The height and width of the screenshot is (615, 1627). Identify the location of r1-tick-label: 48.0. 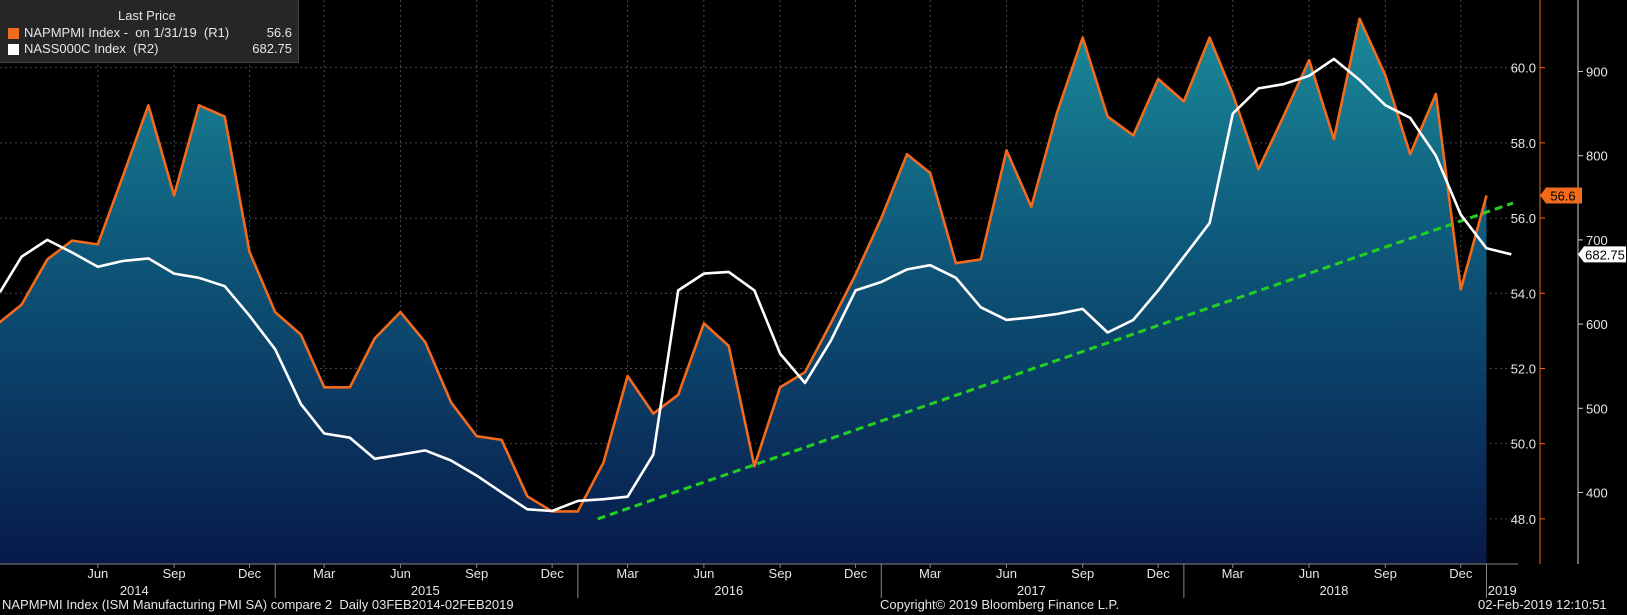
(1523, 519).